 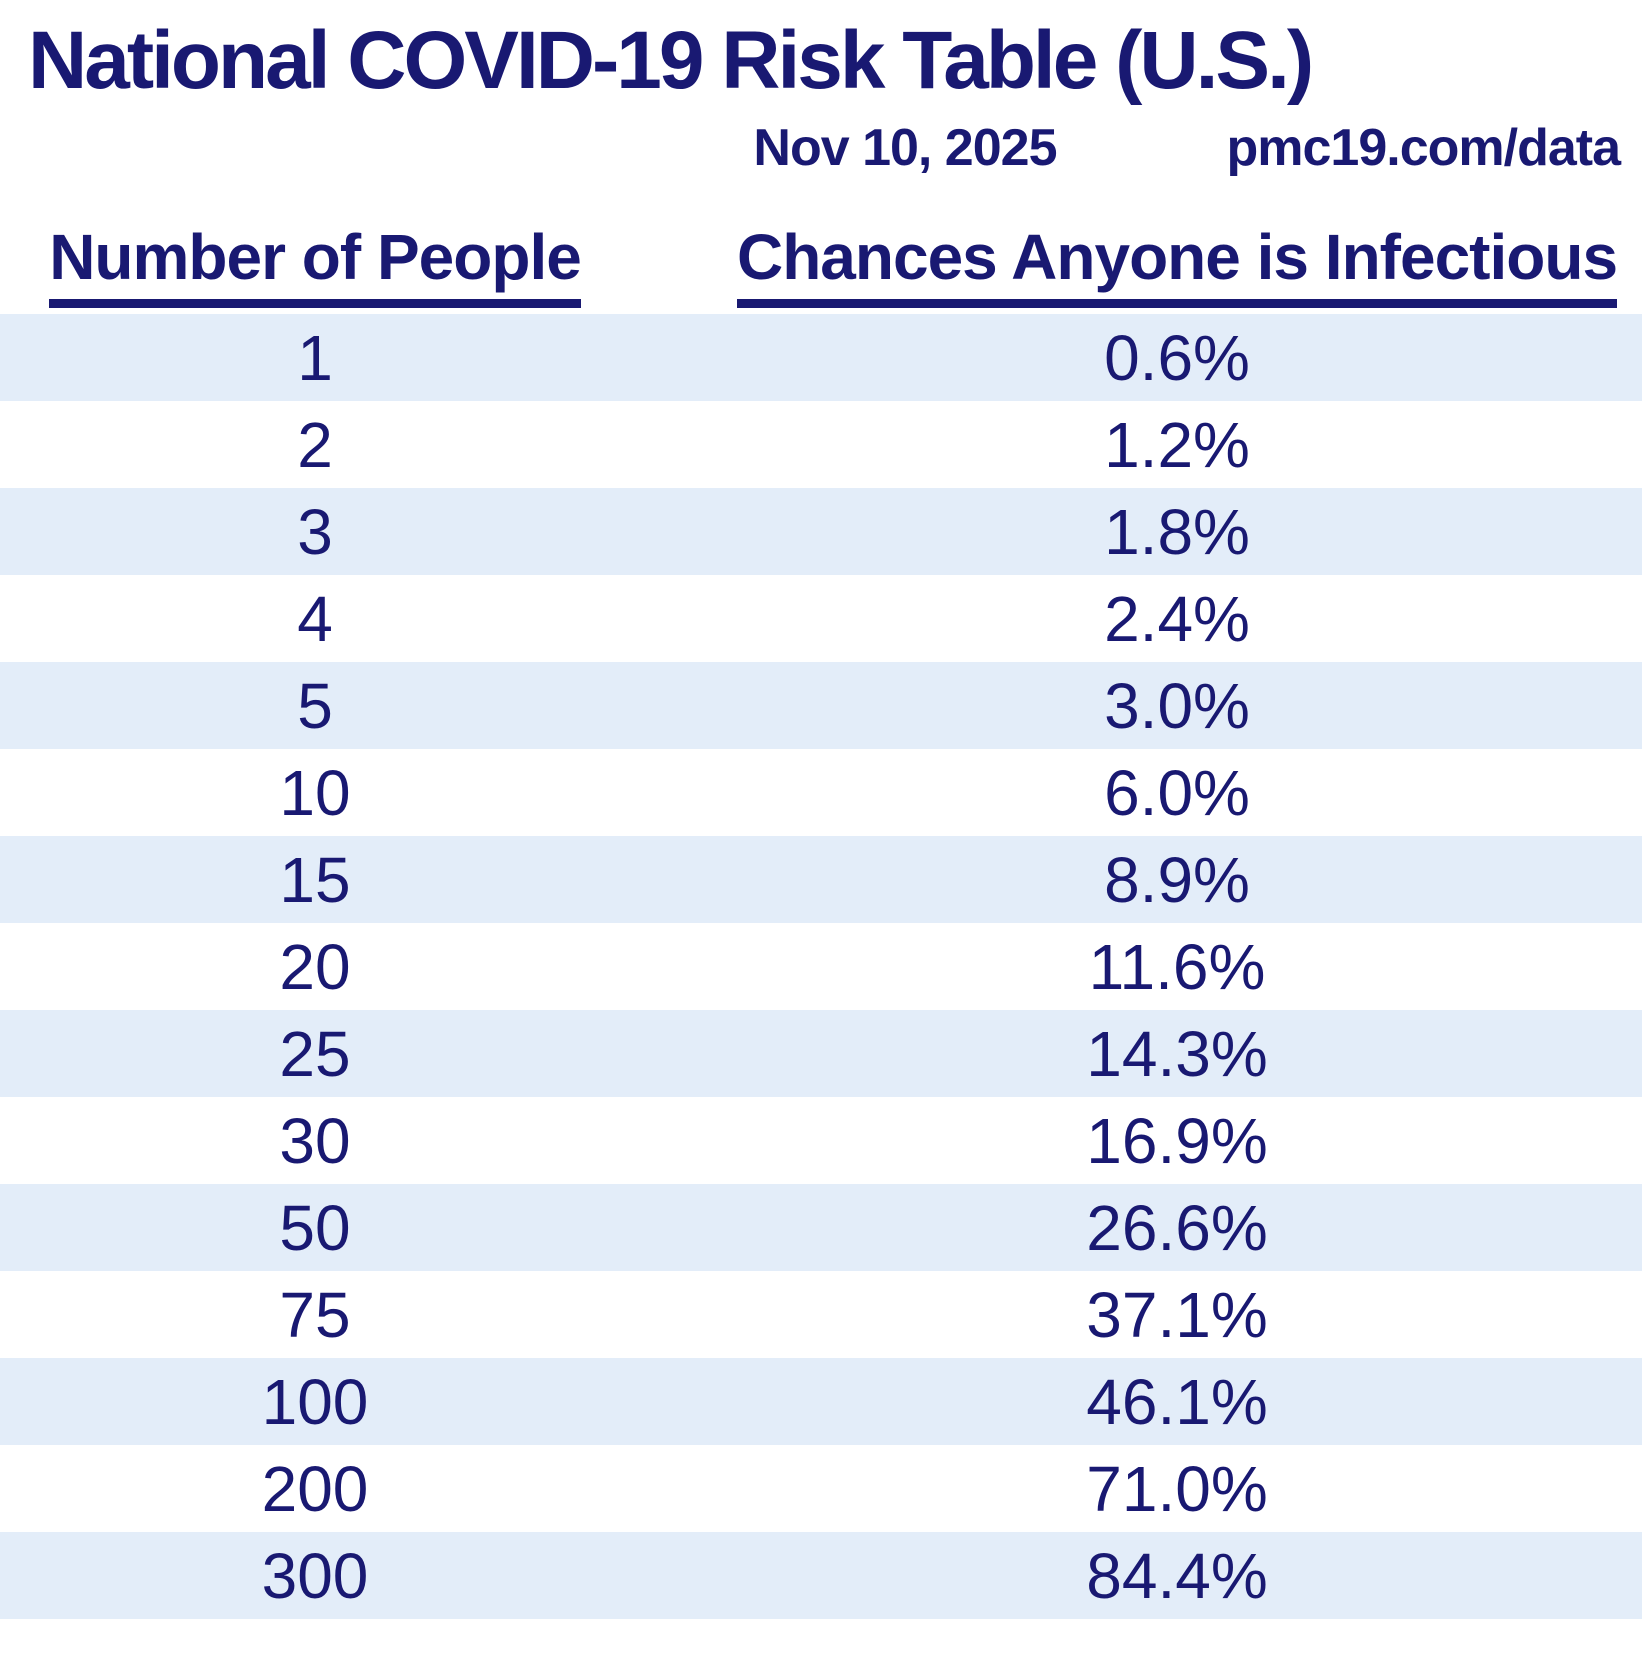 I want to click on table-row: 4 2.4%, so click(x=821, y=619).